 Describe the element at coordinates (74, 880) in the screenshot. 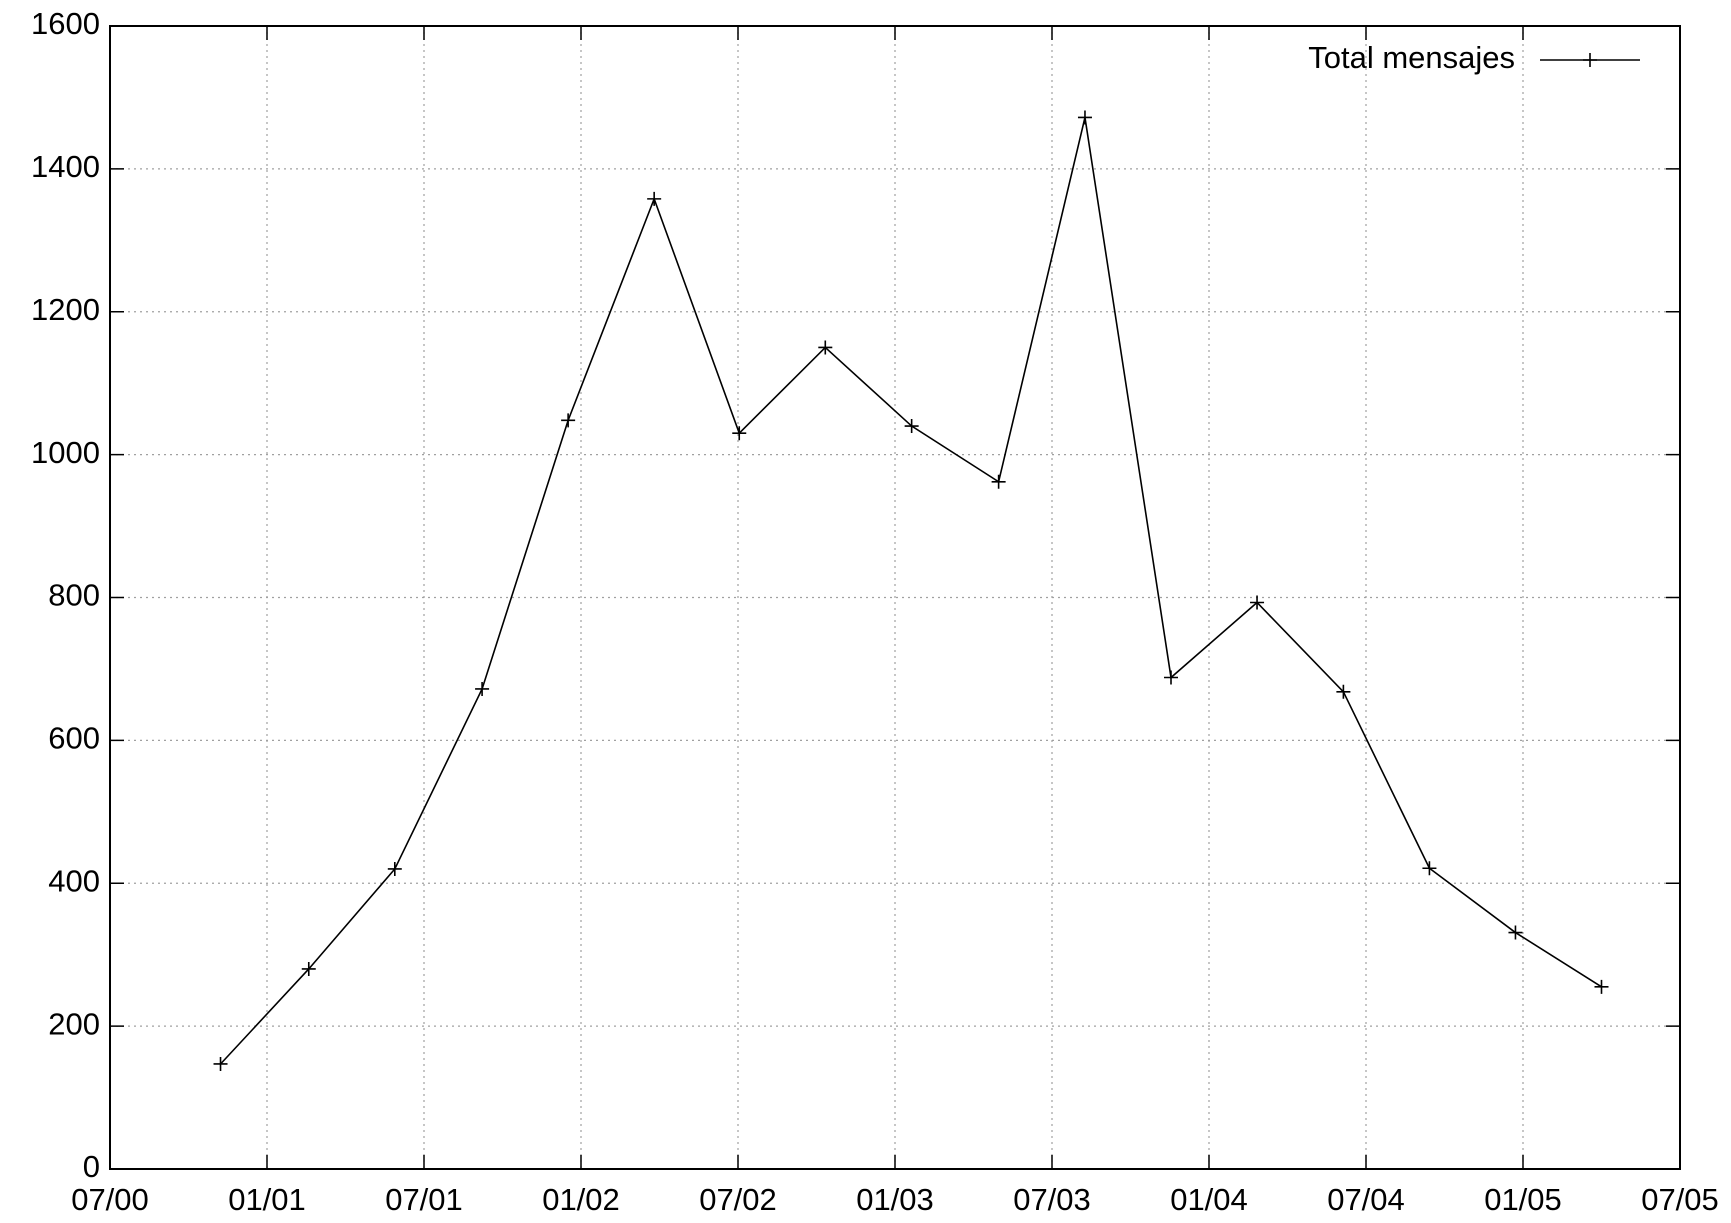

I see `y-tick-label: 400` at that location.